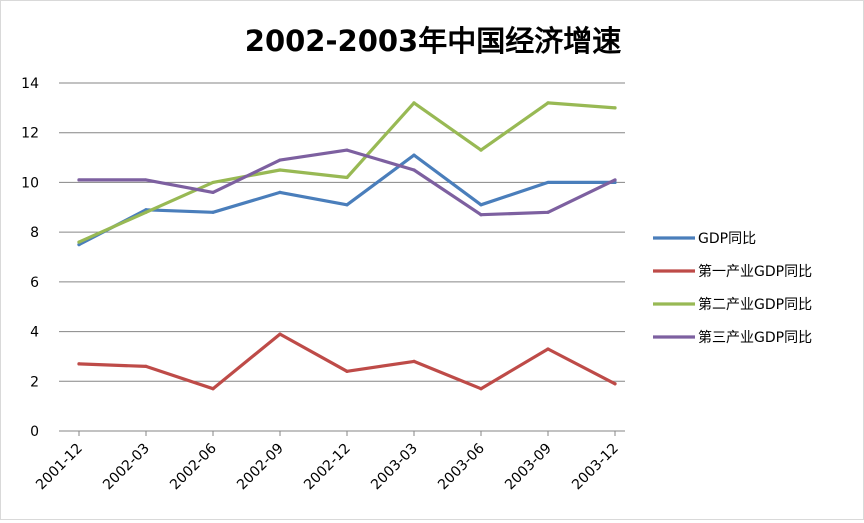 This screenshot has width=864, height=523. I want to click on x-tick-label: 2002-06, so click(193, 466).